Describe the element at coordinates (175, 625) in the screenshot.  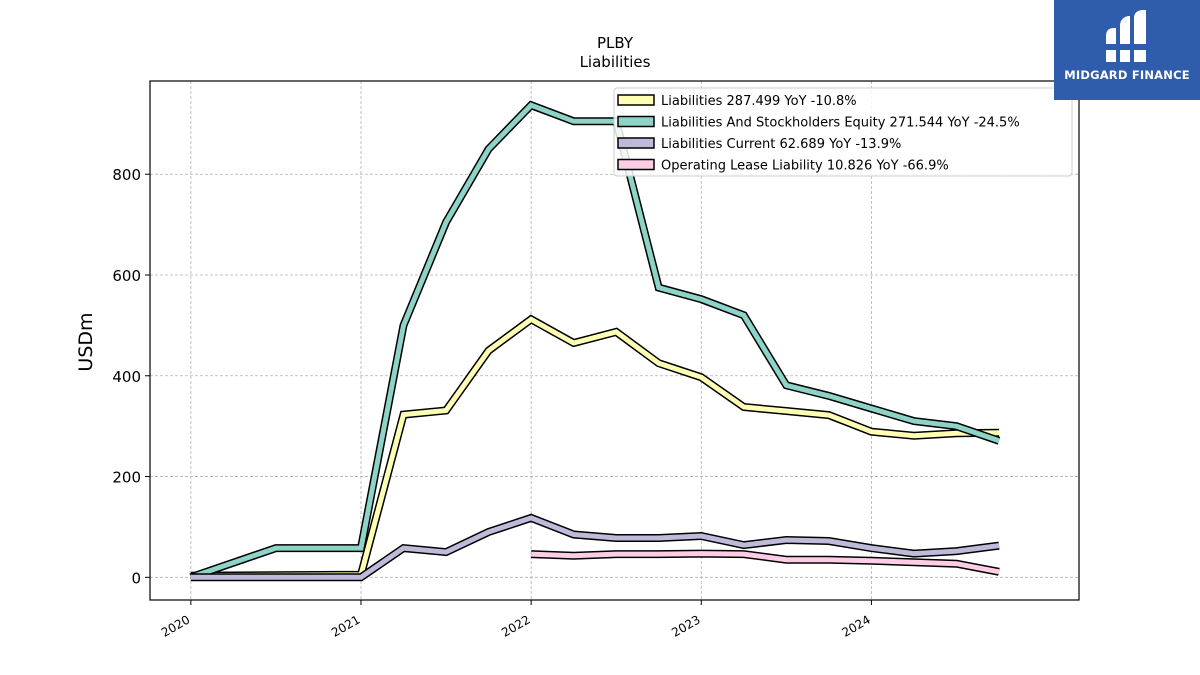
I see `x-tick-label: 2020` at that location.